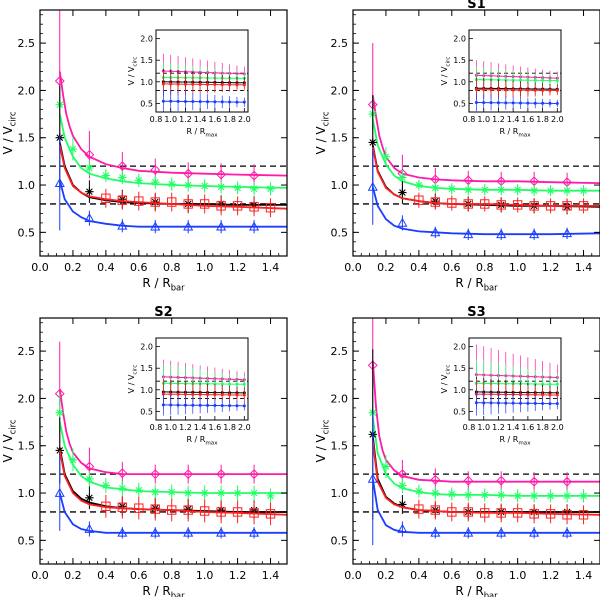 The image size is (600, 597). Describe the element at coordinates (584, 575) in the screenshot. I see `x-tick-label: 1.4` at that location.